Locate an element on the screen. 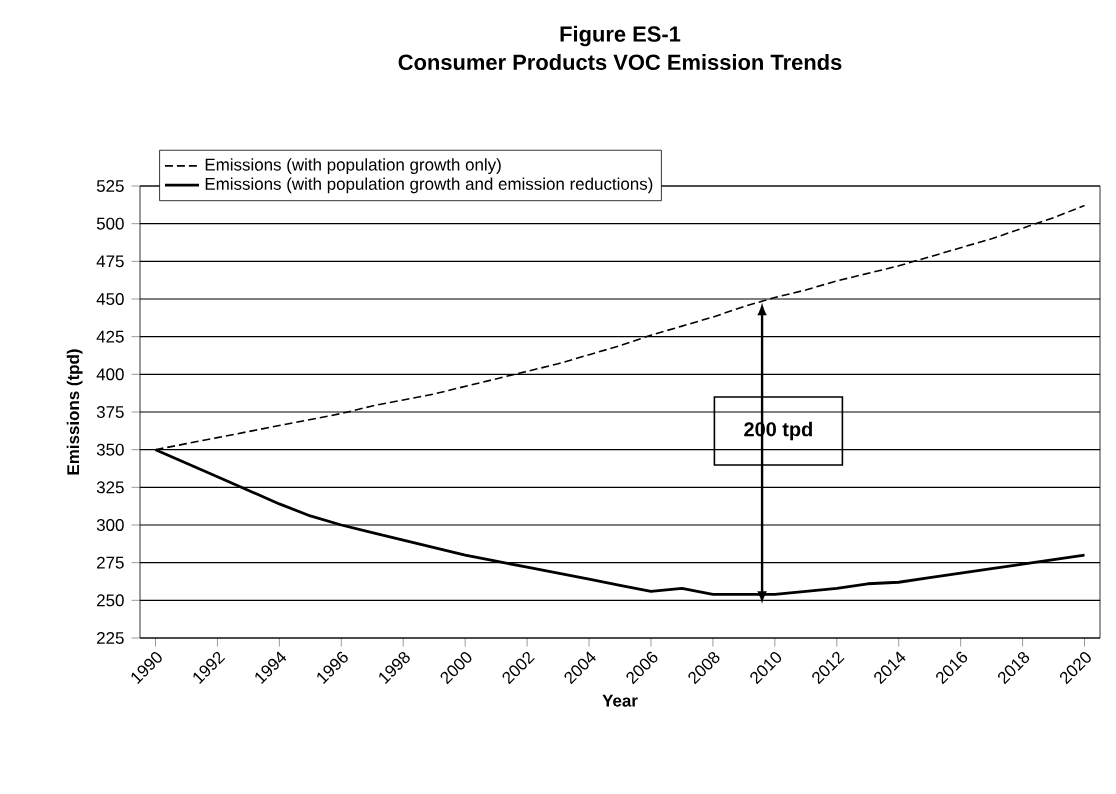 This screenshot has width=1116, height=794. y-tick-label: 450 is located at coordinates (110, 299).